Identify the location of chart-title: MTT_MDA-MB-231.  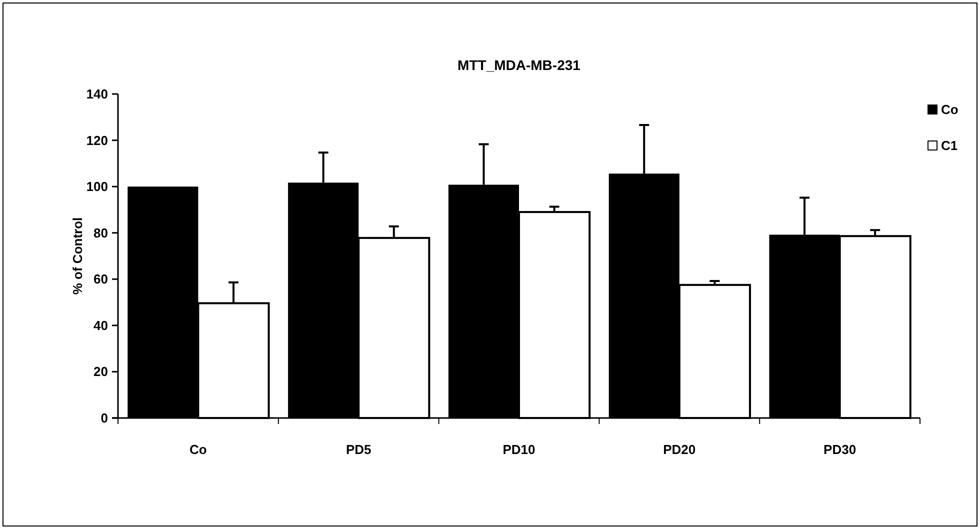
(519, 65).